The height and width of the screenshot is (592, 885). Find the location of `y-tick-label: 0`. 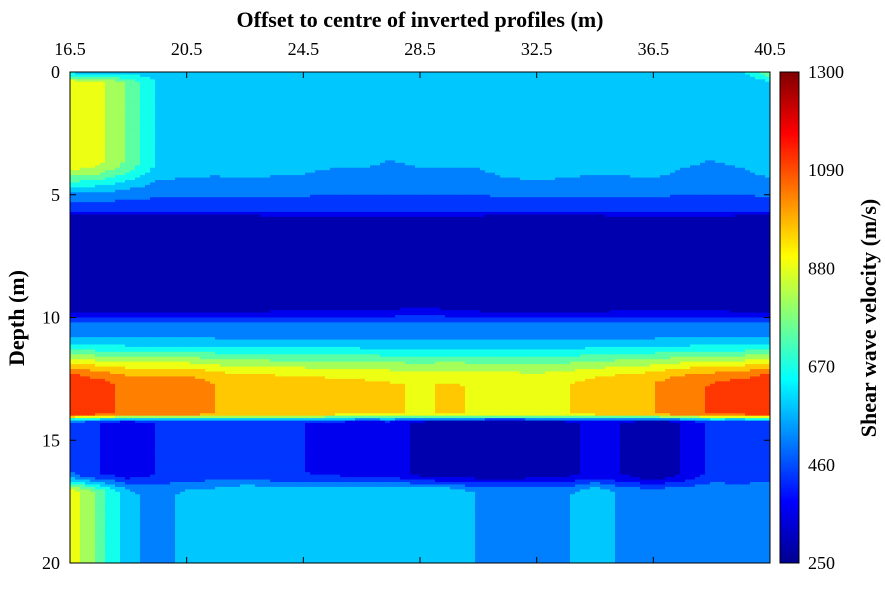

y-tick-label: 0 is located at coordinates (55, 72).